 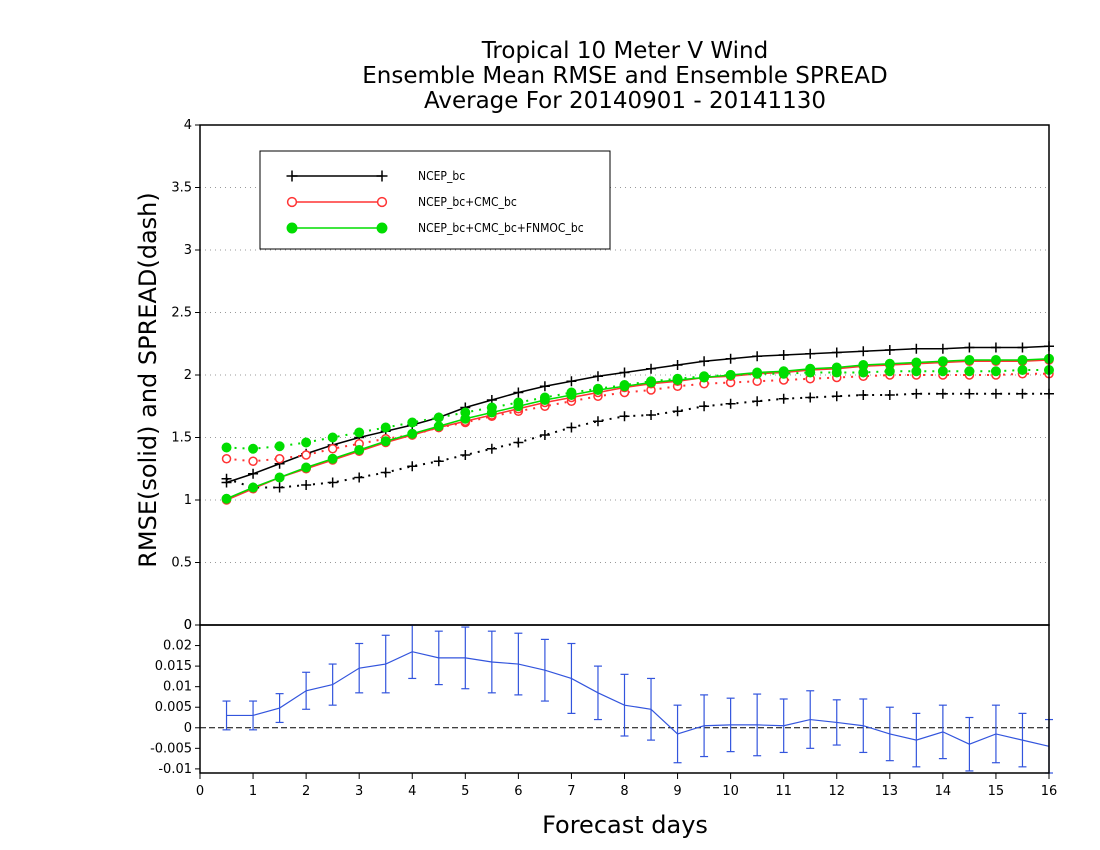 What do you see at coordinates (783, 791) in the screenshot?
I see `x-tick-label-11: 11` at bounding box center [783, 791].